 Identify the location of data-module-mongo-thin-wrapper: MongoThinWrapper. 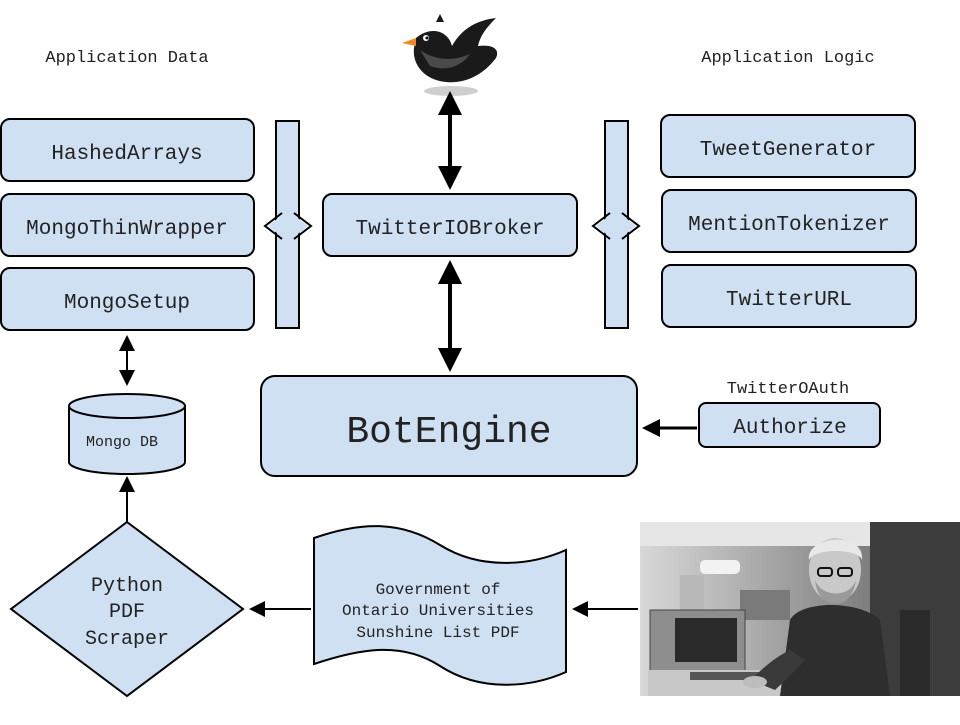
(127, 225).